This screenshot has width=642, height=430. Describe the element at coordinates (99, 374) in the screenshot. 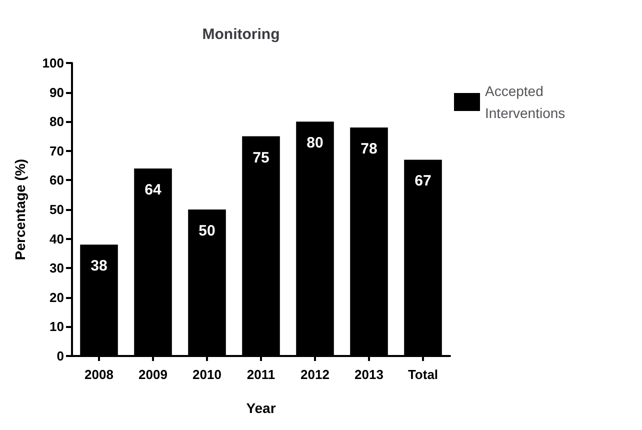

I see `x-tick-label: 2008` at that location.